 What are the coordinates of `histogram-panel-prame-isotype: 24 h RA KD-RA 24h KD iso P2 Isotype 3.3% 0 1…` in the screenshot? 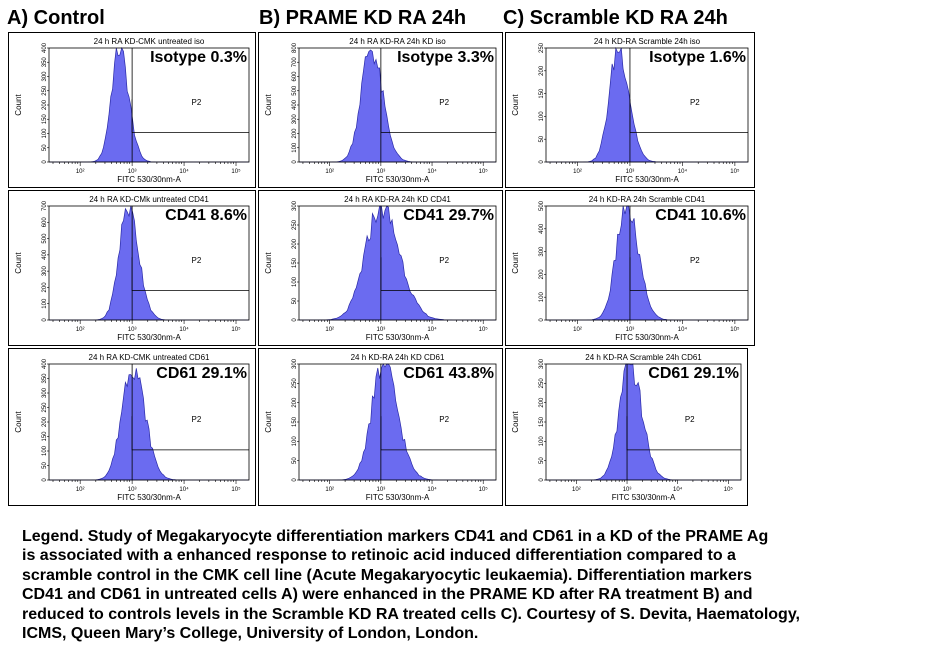 It's located at (380, 110).